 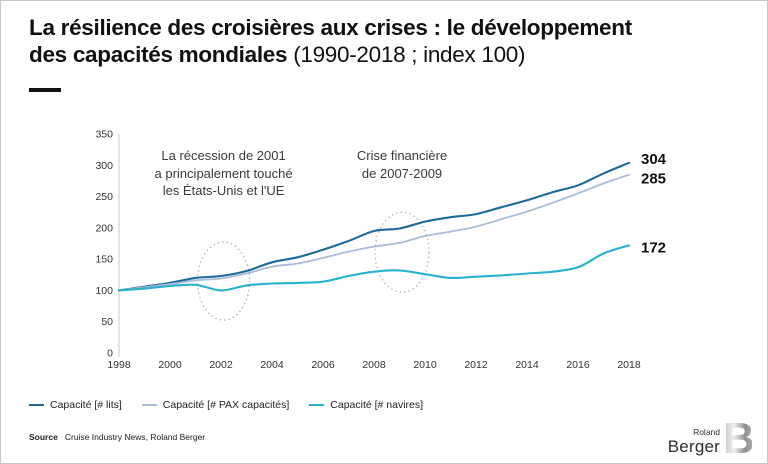 I want to click on legend-item-lits: Capacité [# lits], so click(x=75, y=405).